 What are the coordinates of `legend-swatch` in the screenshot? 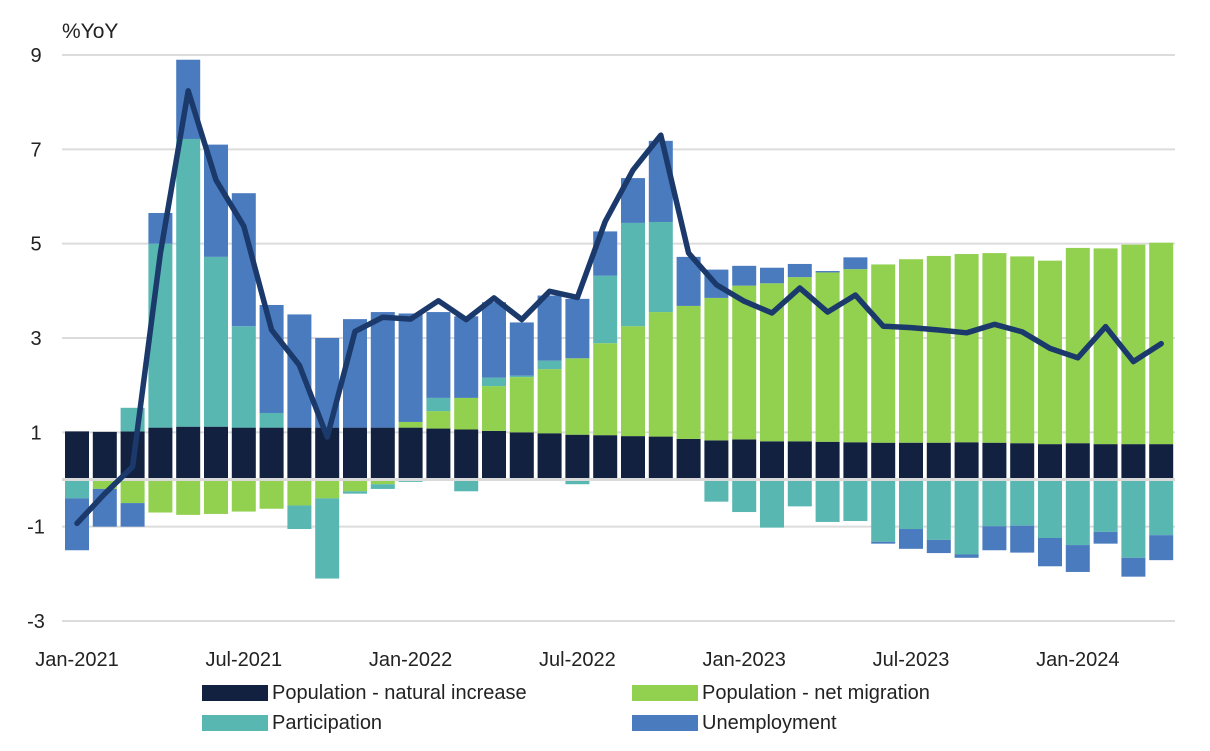 It's located at (665, 693).